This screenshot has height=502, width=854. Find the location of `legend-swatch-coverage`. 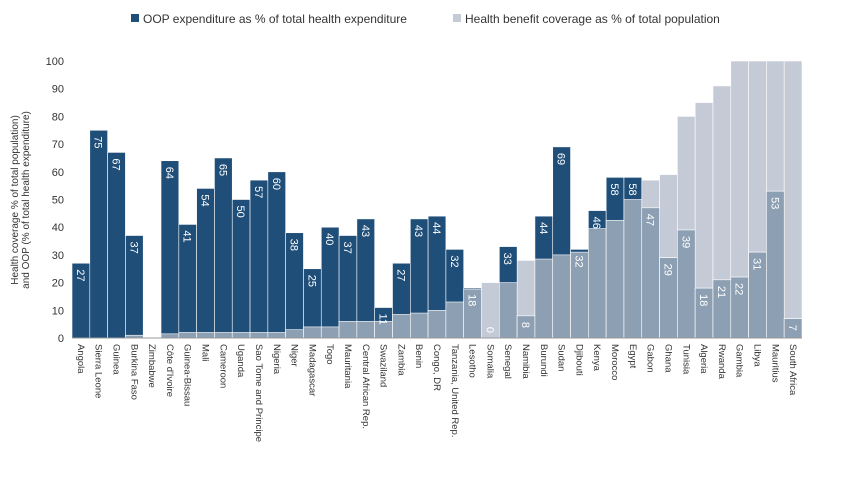

legend-swatch-coverage is located at coordinates (457, 18).